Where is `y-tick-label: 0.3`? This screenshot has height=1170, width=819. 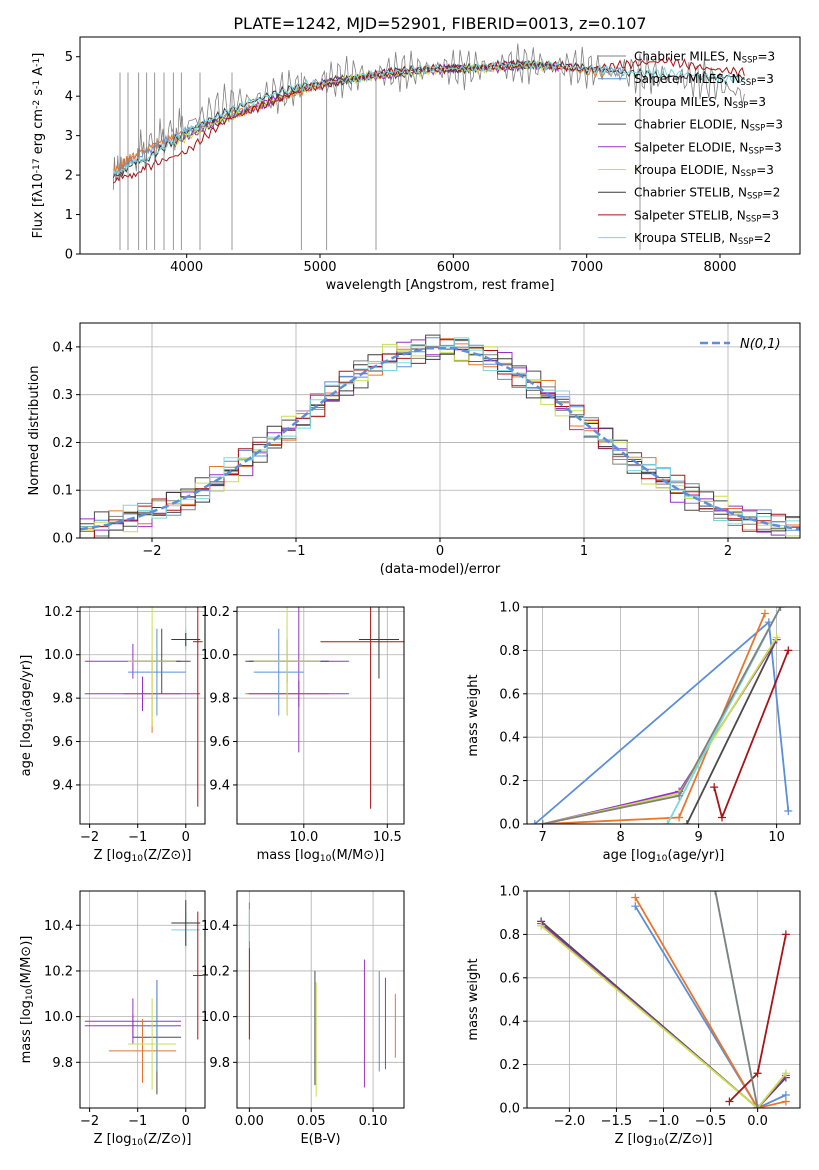 y-tick-label: 0.3 is located at coordinates (62, 395).